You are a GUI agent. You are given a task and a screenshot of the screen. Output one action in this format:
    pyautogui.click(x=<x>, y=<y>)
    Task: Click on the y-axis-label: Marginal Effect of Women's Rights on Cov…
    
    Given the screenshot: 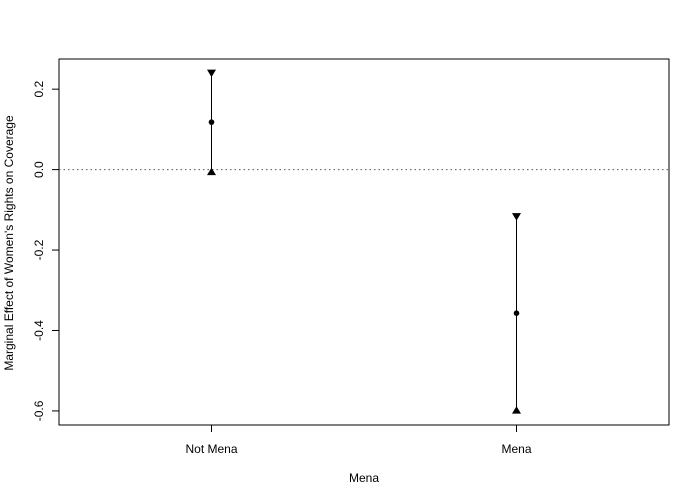 What is the action you would take?
    pyautogui.click(x=9, y=243)
    